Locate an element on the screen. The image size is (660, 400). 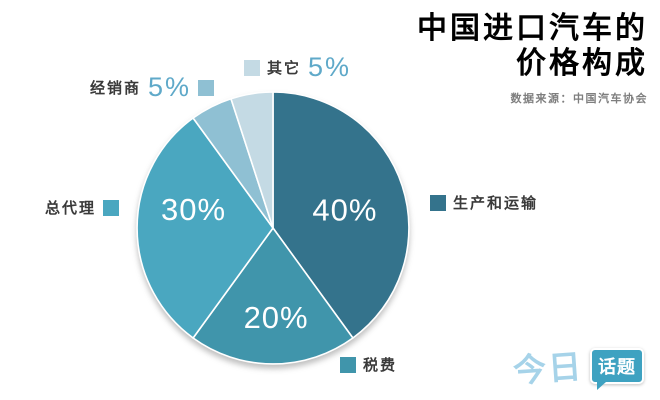
legend-item-dealer: 经销商 5% is located at coordinates (152, 87).